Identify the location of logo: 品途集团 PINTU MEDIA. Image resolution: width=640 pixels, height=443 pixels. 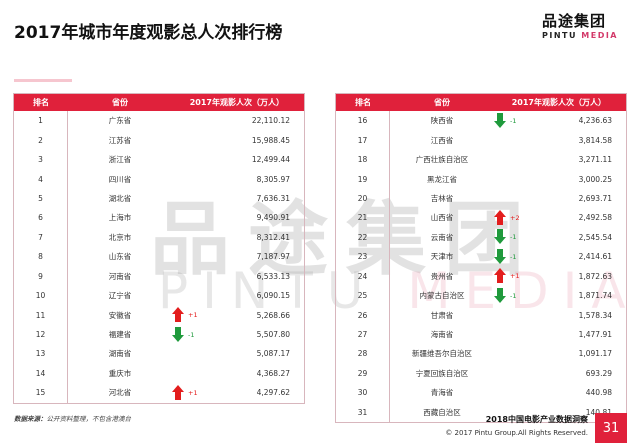
(579, 26).